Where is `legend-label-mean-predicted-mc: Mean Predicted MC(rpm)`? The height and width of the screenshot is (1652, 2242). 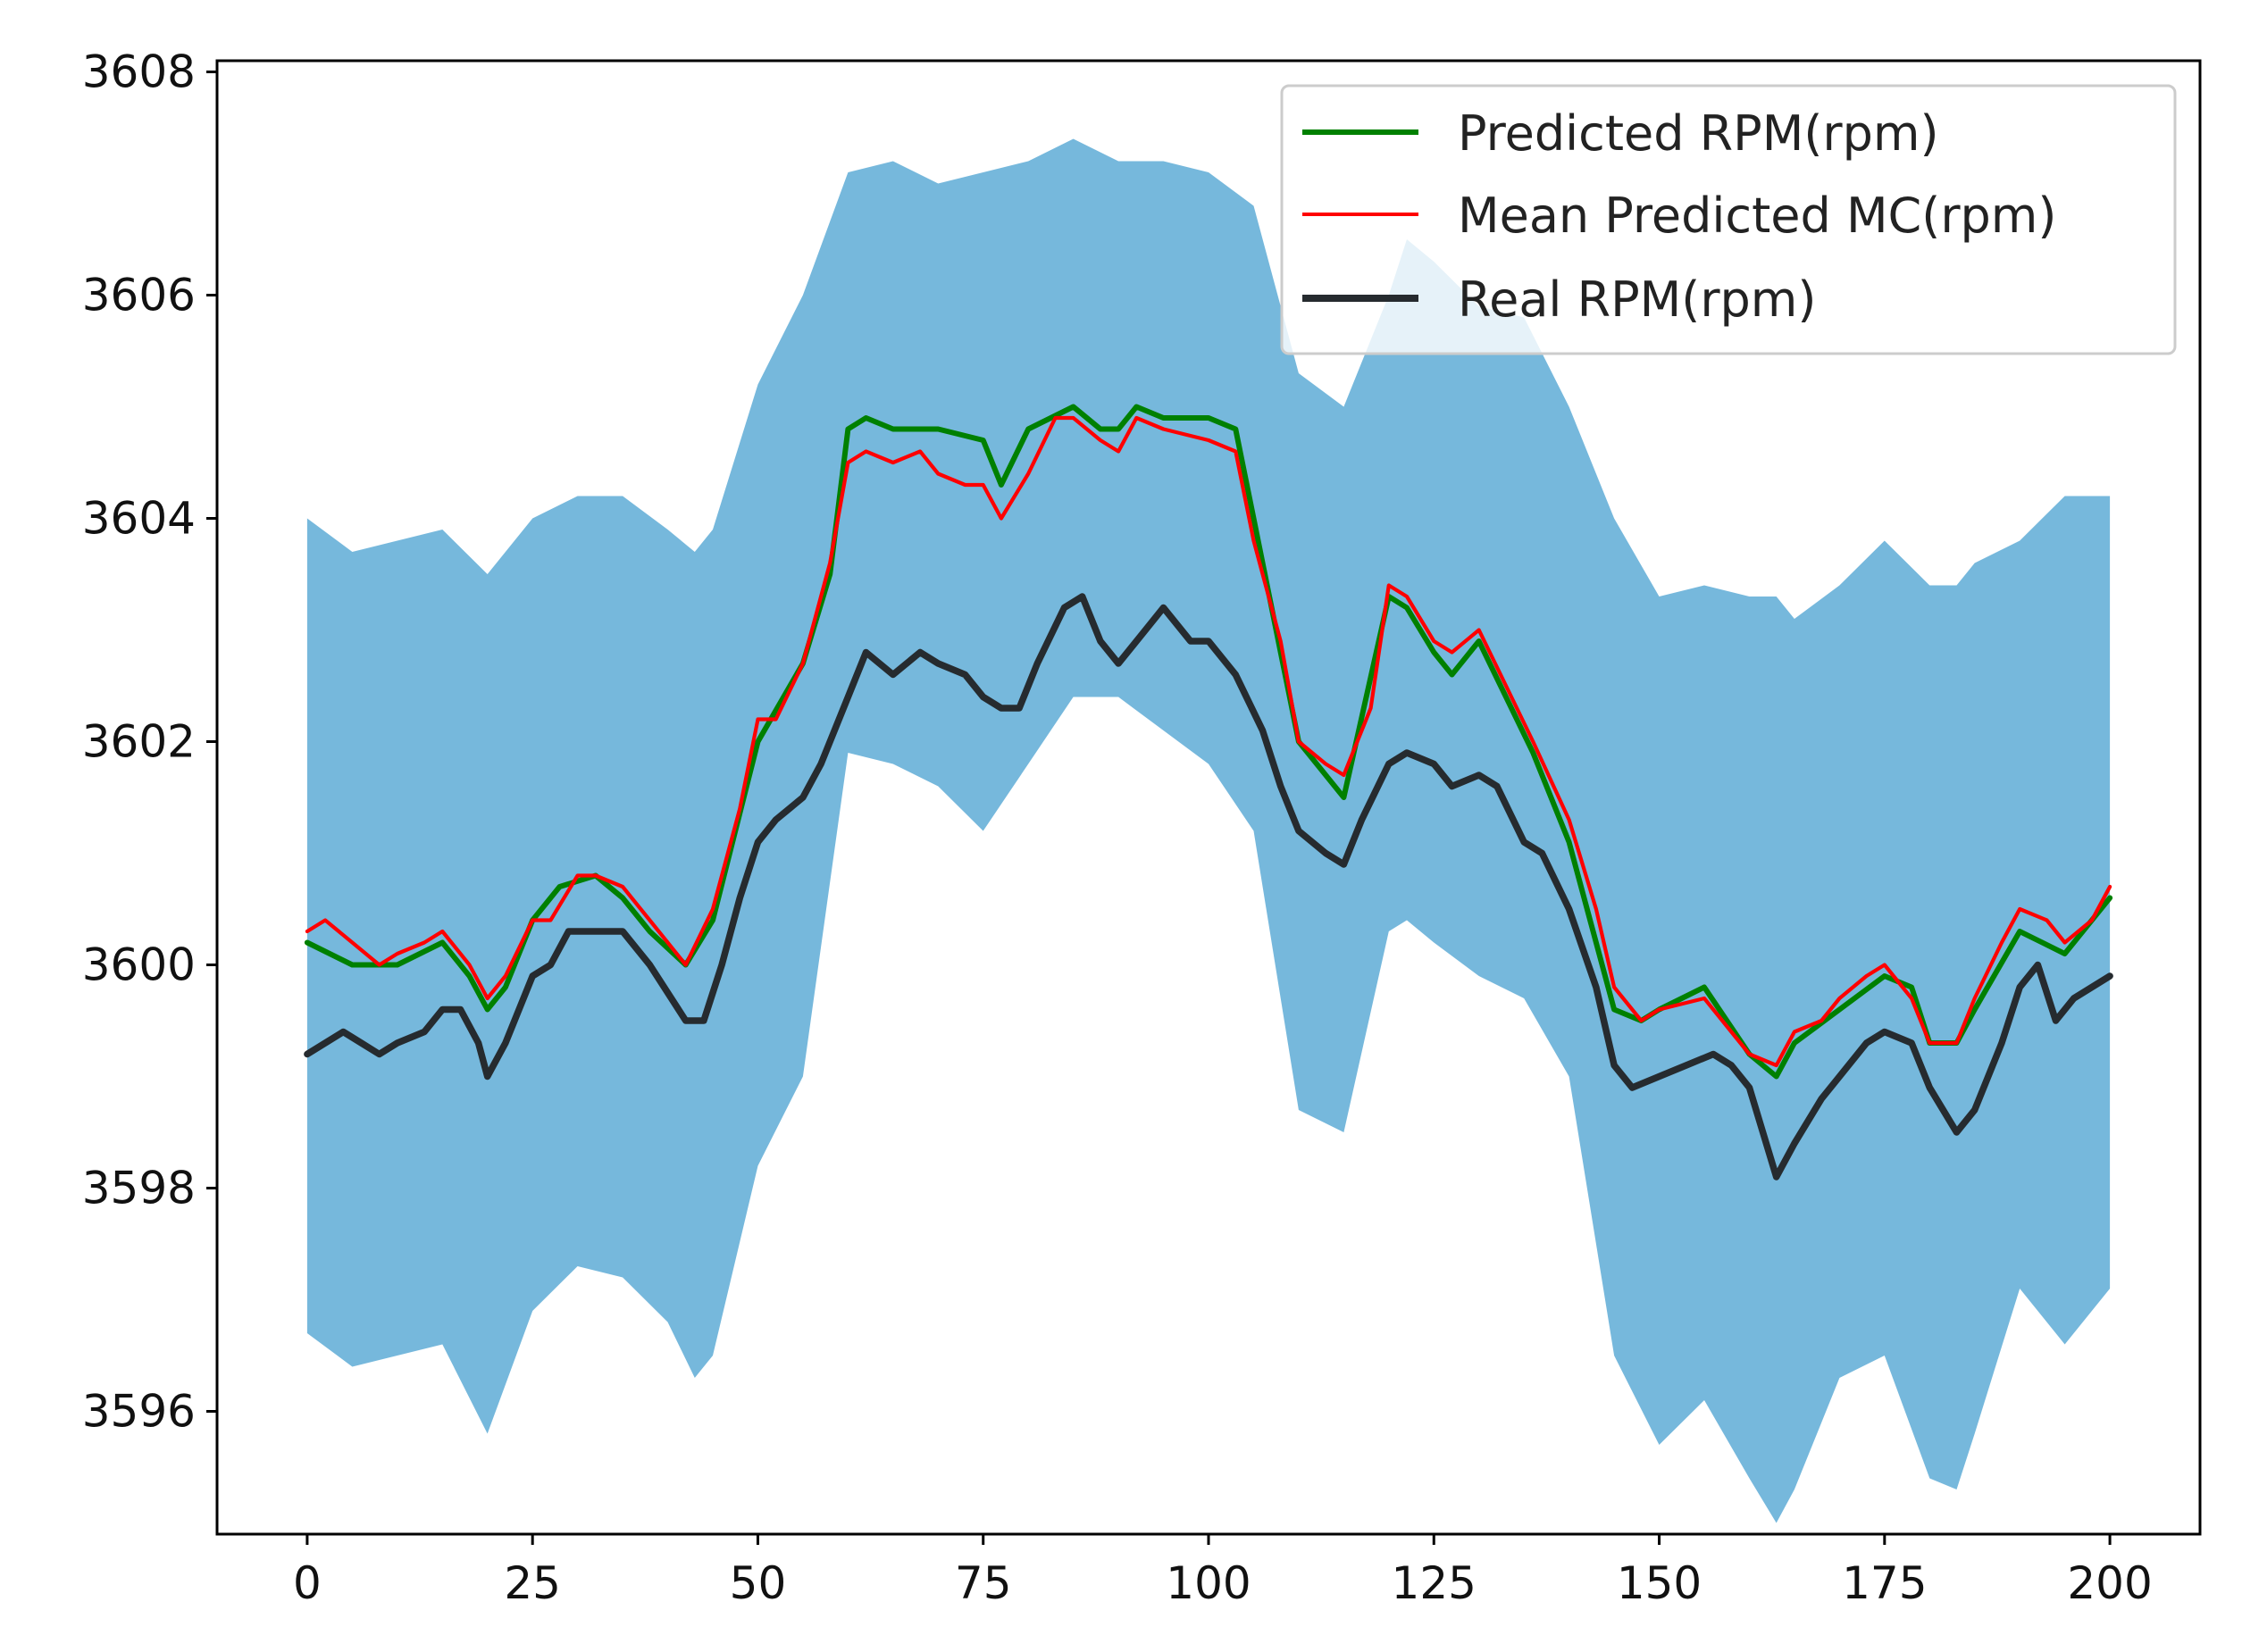
legend-label-mean-predicted-mc: Mean Predicted MC(rpm) is located at coordinates (1757, 216).